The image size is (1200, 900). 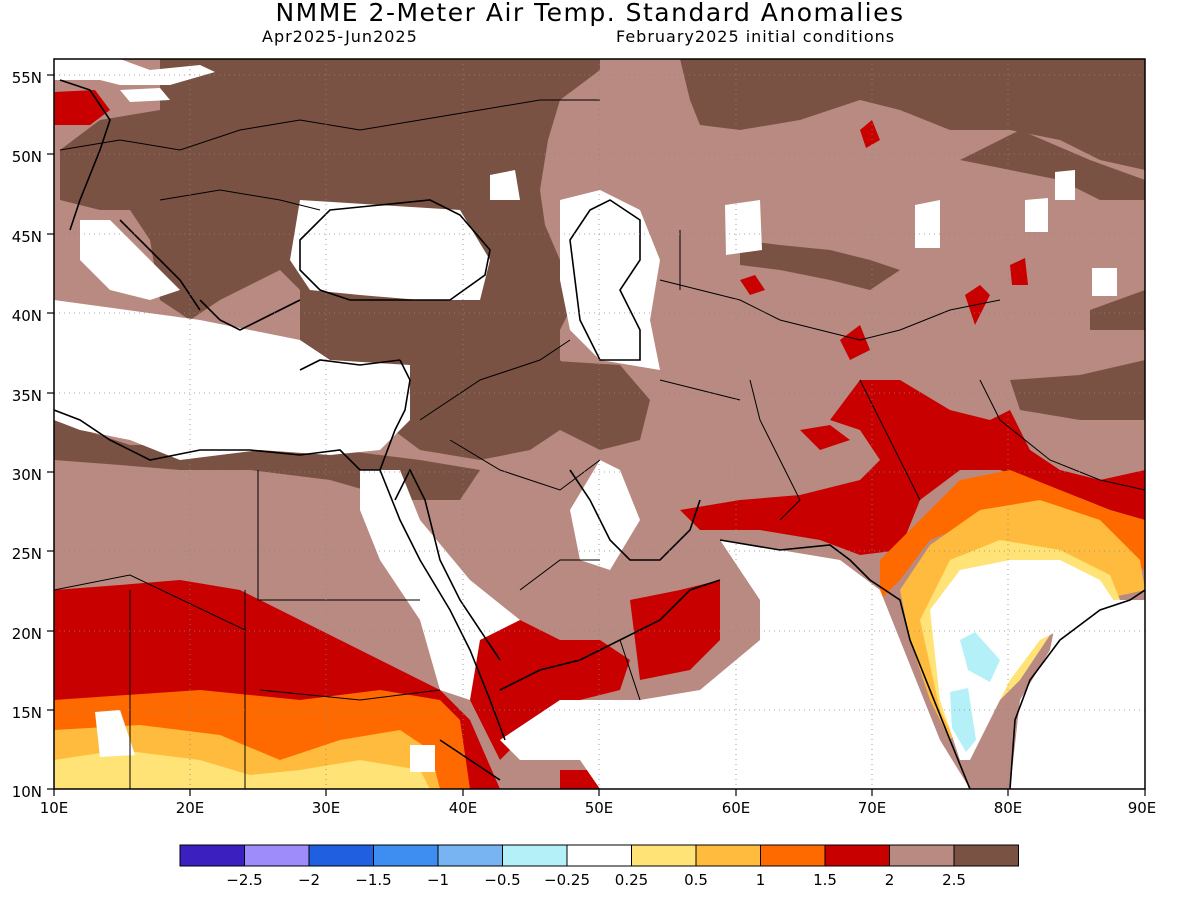 What do you see at coordinates (27, 435) in the screenshot?
I see `latitude-labels: 10N 15N 20N 25N 30N 35N 40N 45N 50N 55N` at bounding box center [27, 435].